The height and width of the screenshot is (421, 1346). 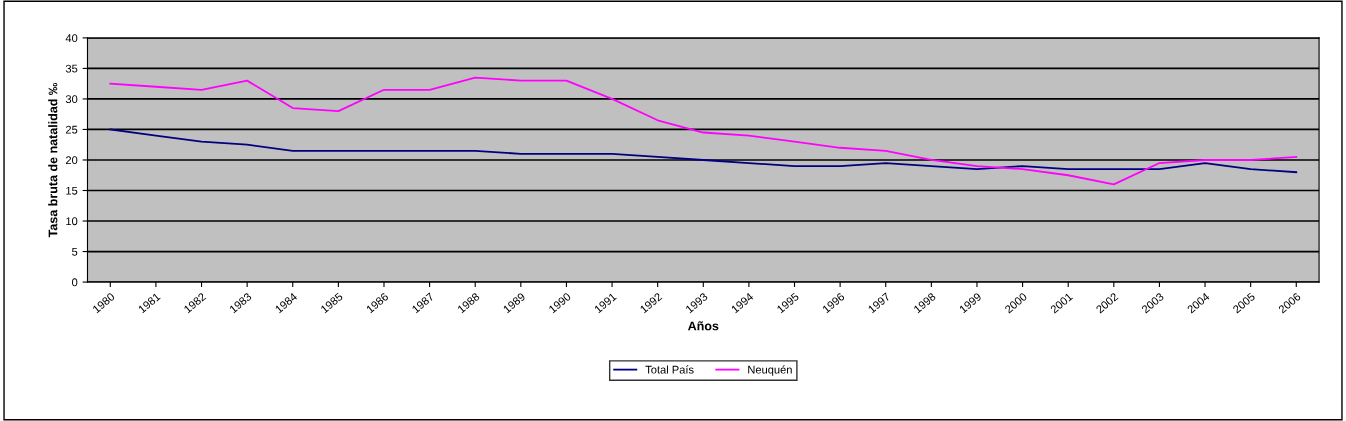 I want to click on y-tick-label: 0, so click(x=75, y=282).